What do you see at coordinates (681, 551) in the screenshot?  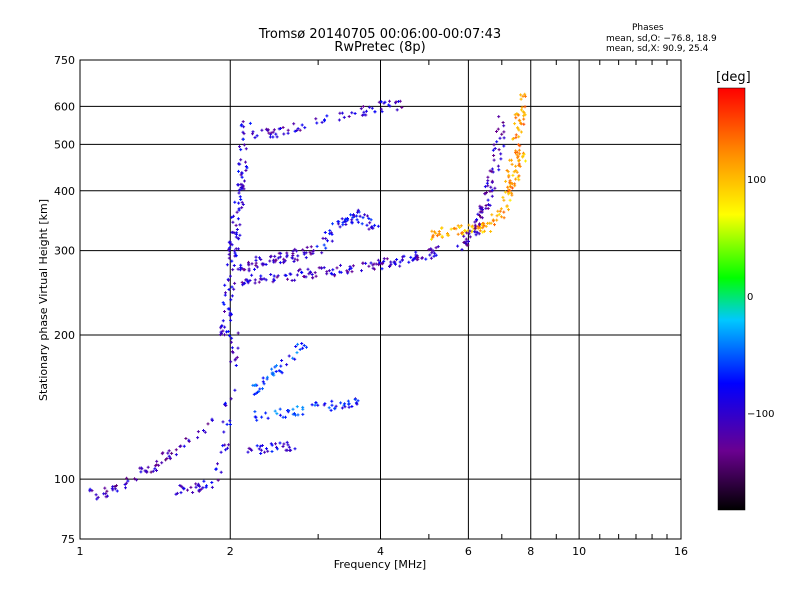 I see `x-tick-label: 16` at bounding box center [681, 551].